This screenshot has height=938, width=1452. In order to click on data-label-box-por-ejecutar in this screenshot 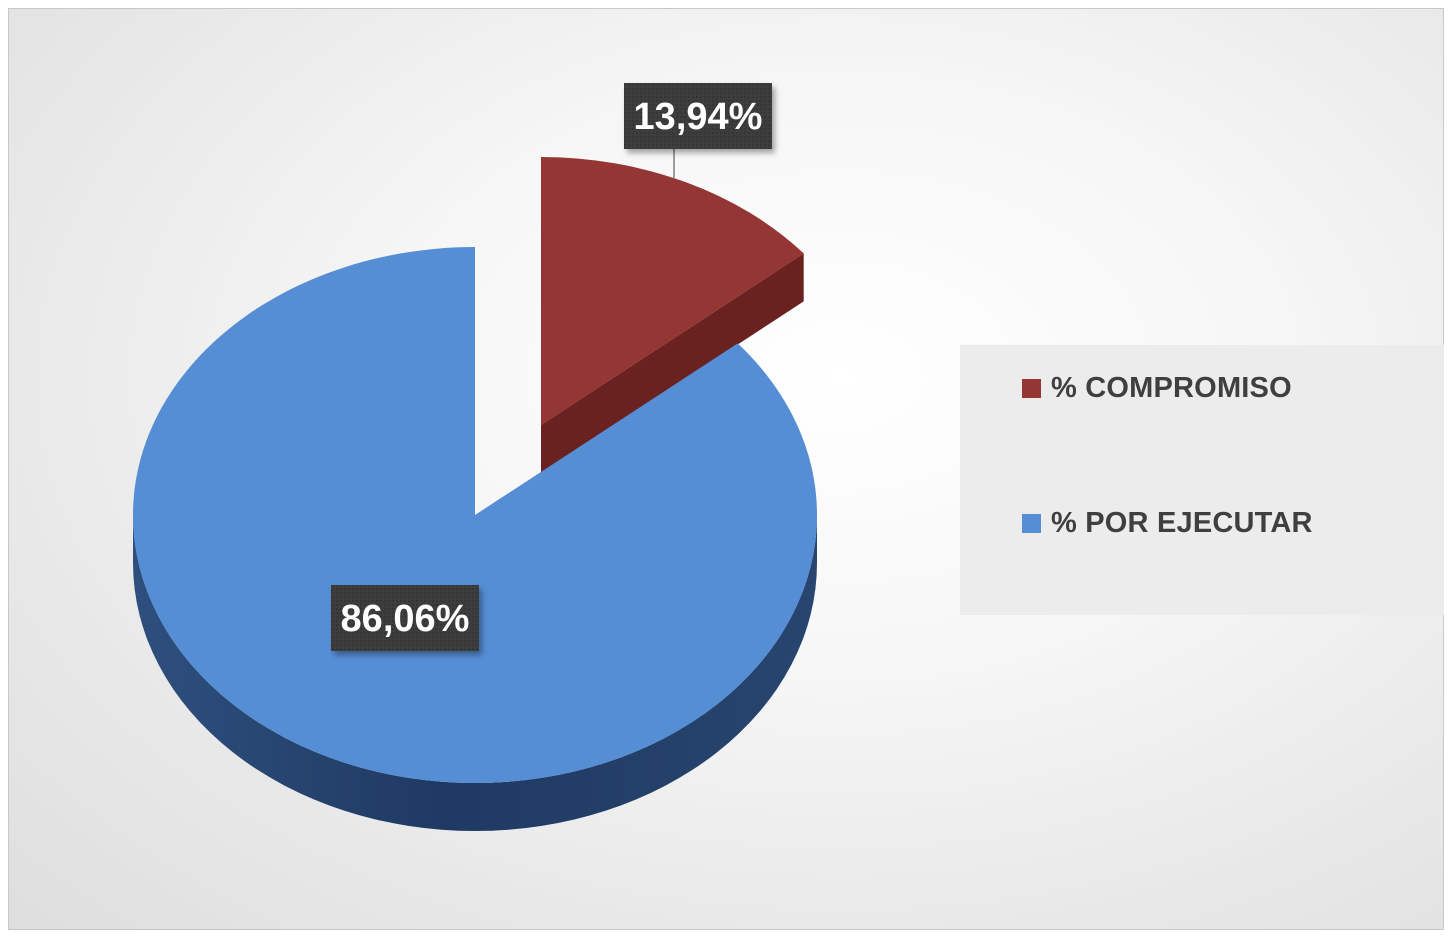, I will do `click(405, 618)`.